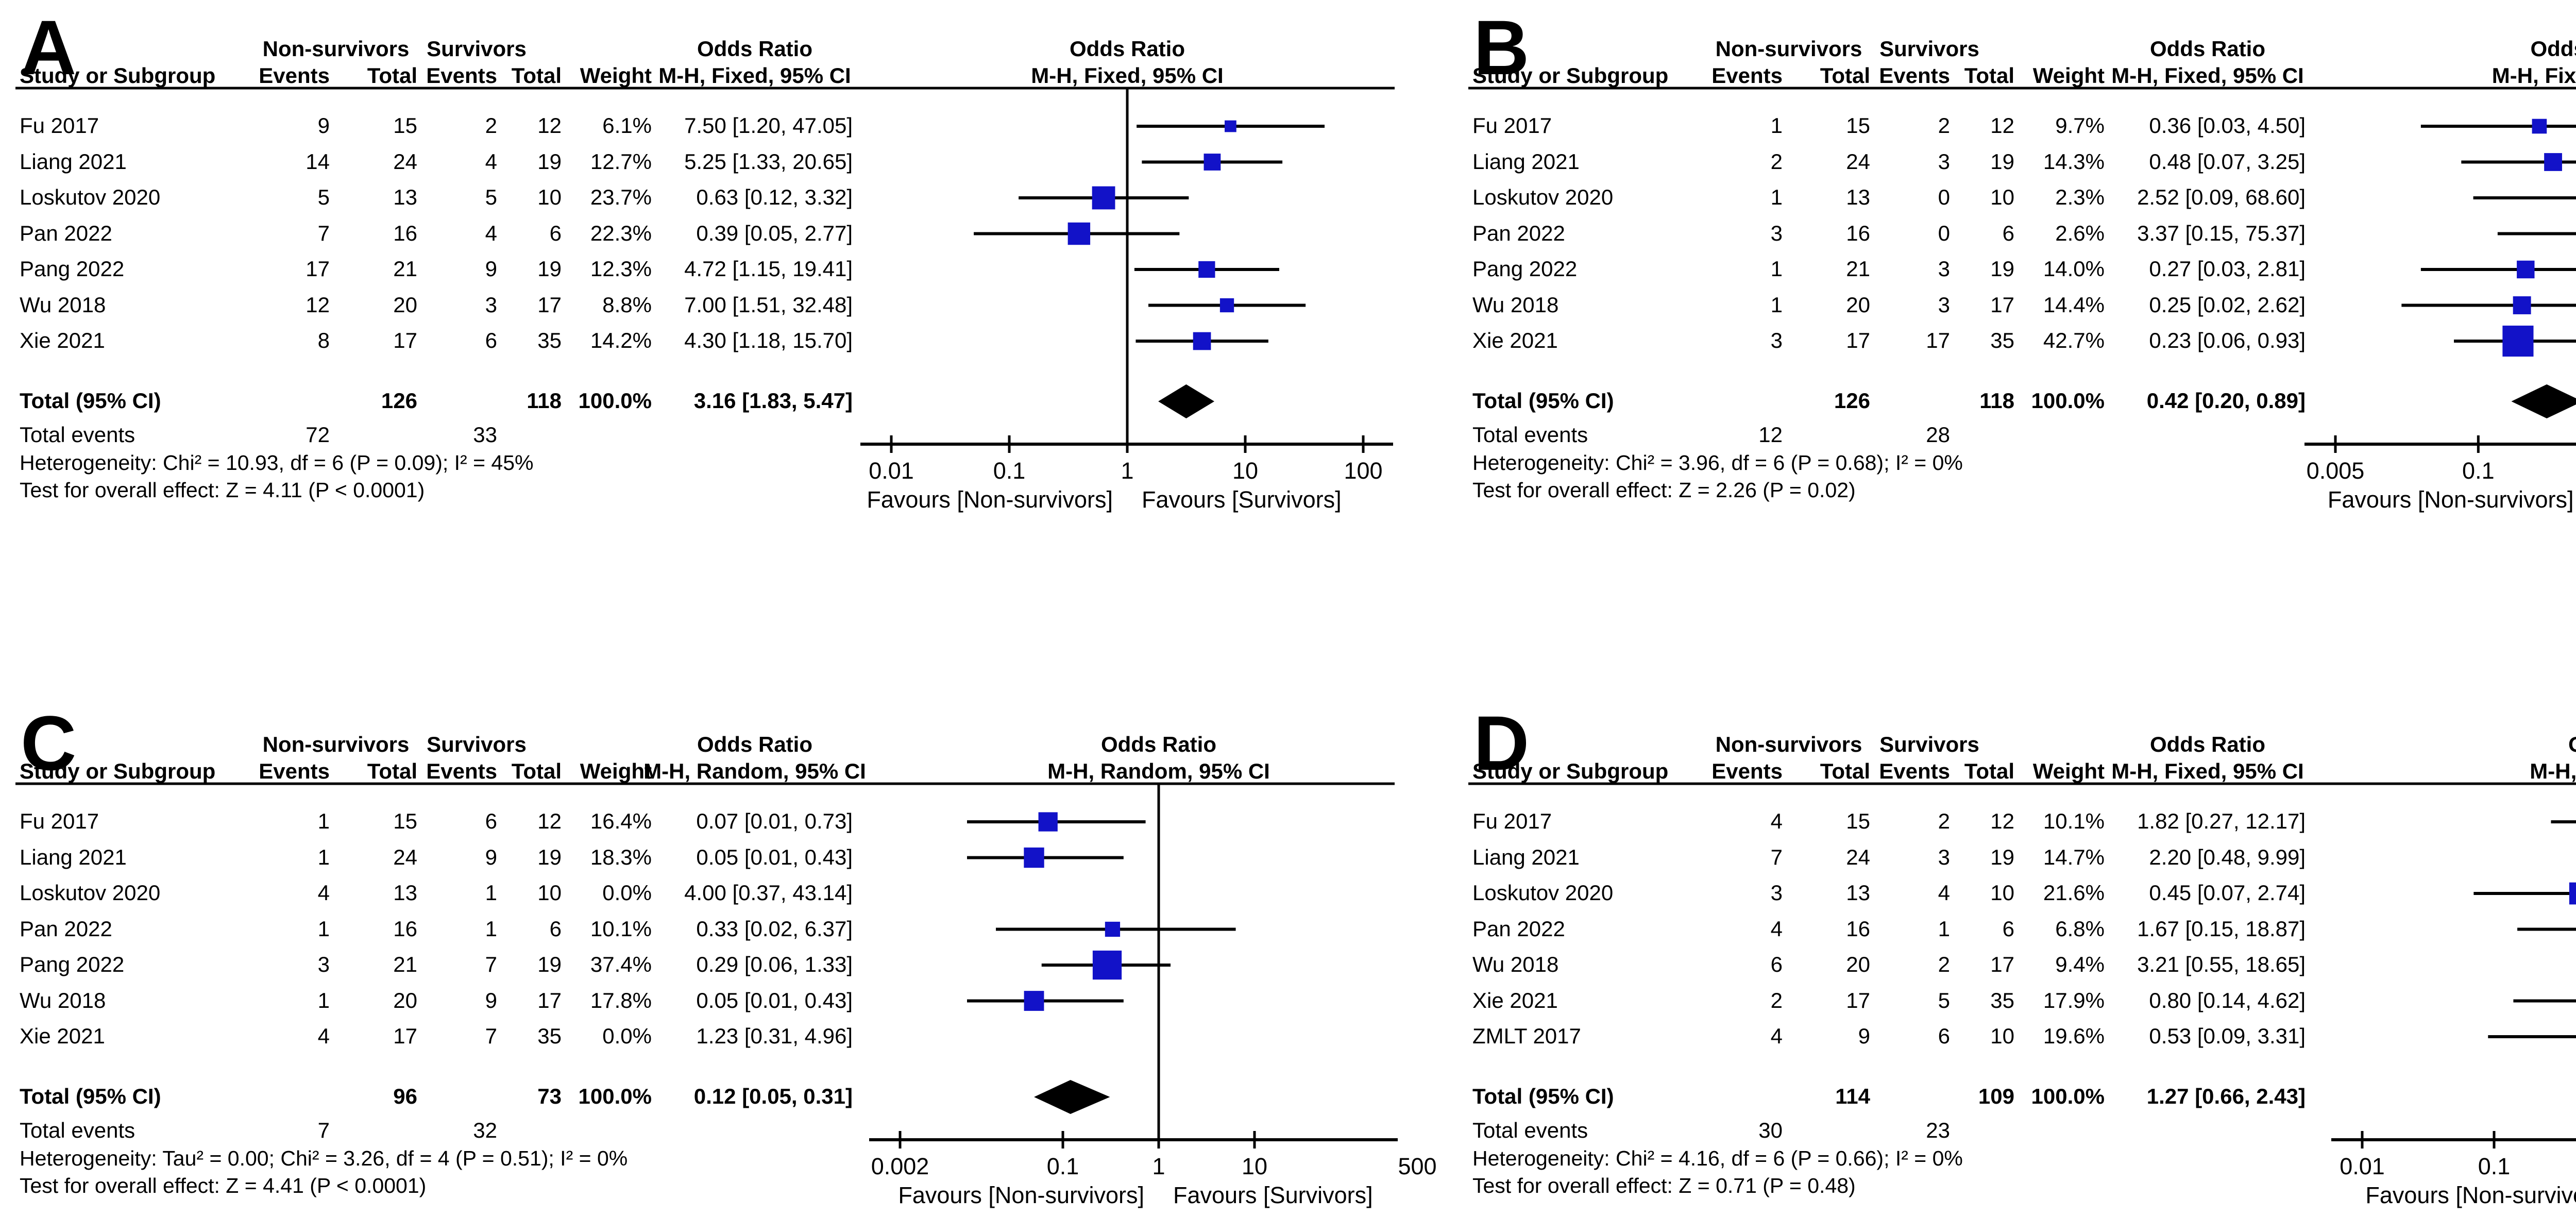 This screenshot has width=2576, height=1216. What do you see at coordinates (2074, 857) in the screenshot?
I see `or-ci-value: 2.20 [0.48, 9.99]` at bounding box center [2074, 857].